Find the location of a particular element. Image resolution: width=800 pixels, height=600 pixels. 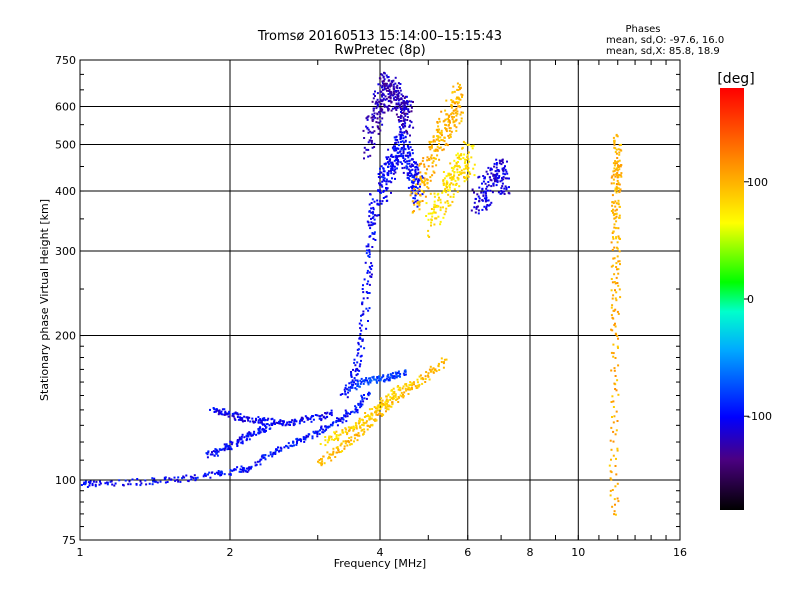

stats-heading: Phases is located at coordinates (642, 29).